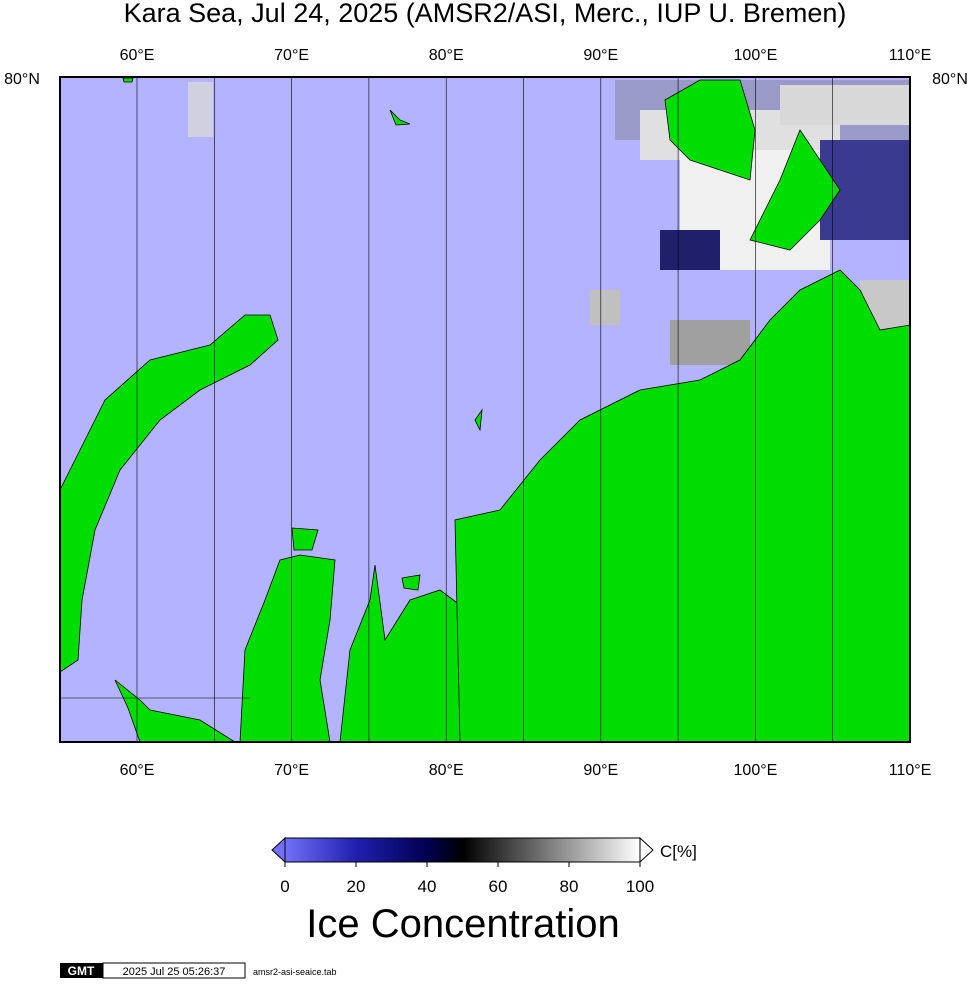 Image resolution: width=971 pixels, height=985 pixels. What do you see at coordinates (463, 924) in the screenshot?
I see `colorbar-label: Ice Concentration` at bounding box center [463, 924].